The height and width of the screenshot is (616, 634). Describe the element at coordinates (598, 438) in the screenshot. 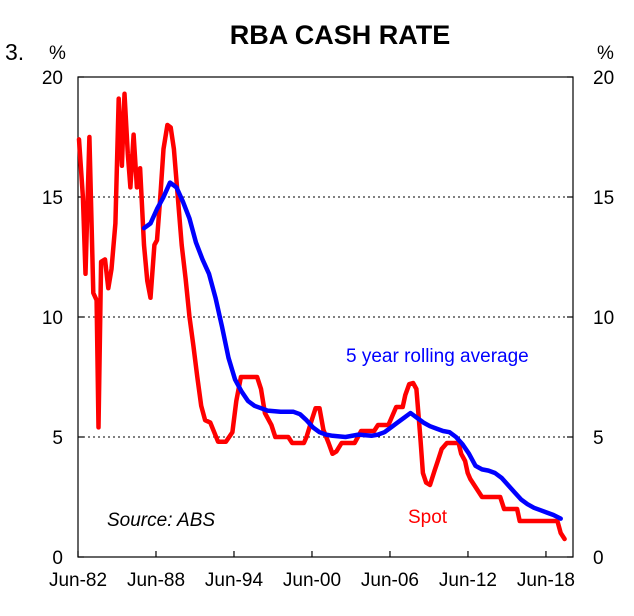

I see `y-tick-label-right: 5` at that location.